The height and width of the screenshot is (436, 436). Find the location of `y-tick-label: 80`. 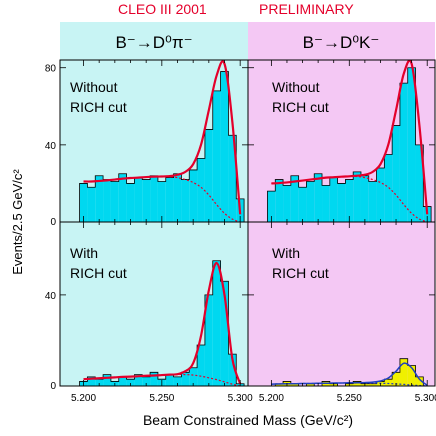

y-tick-label: 80 is located at coordinates (51, 69).